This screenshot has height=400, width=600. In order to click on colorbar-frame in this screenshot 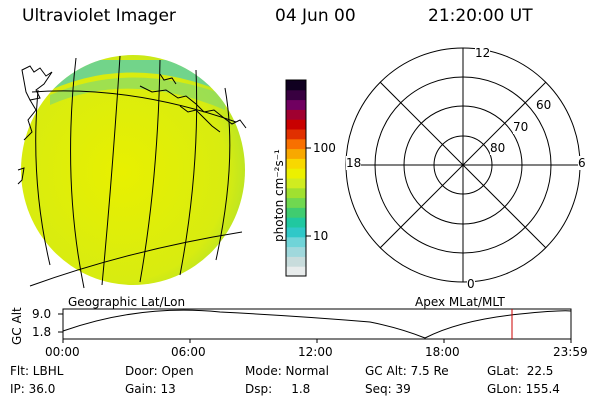, I will do `click(296, 178)`.